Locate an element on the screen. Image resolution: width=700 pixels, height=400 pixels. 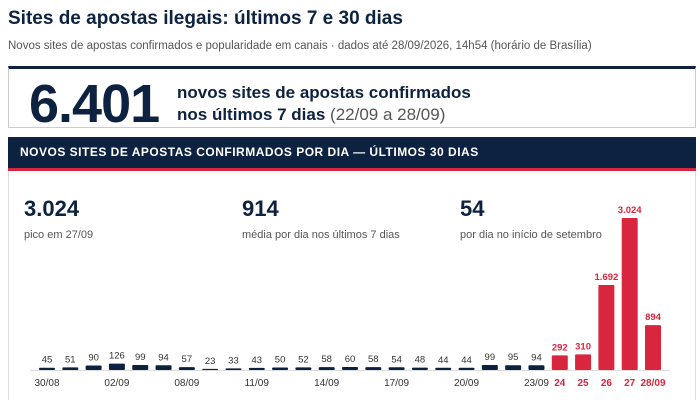
value-label: 57 is located at coordinates (187, 359).